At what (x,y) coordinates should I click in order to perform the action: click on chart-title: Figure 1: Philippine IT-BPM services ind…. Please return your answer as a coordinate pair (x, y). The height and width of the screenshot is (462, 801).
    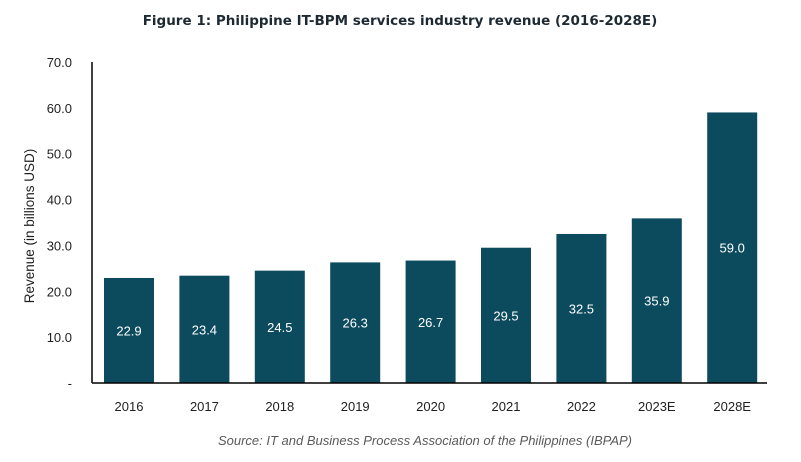
    Looking at the image, I should click on (400, 21).